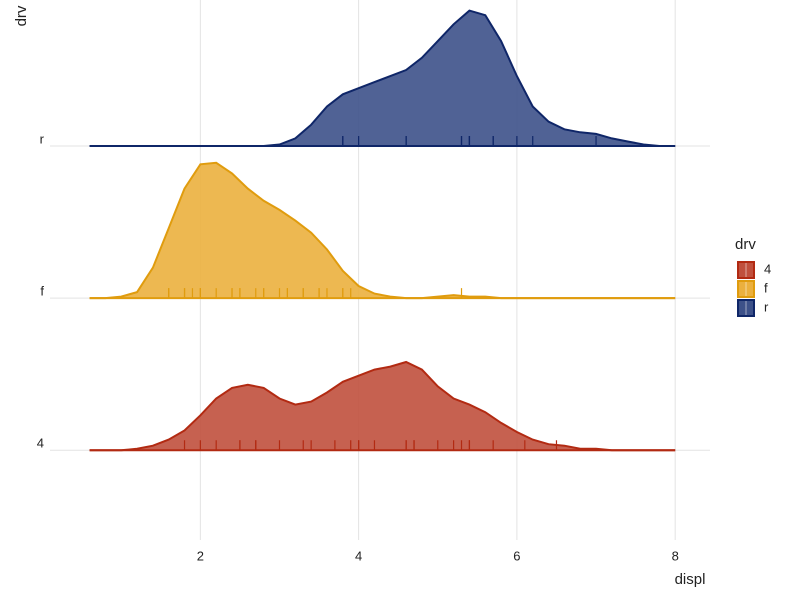  I want to click on density-area, so click(382, 406).